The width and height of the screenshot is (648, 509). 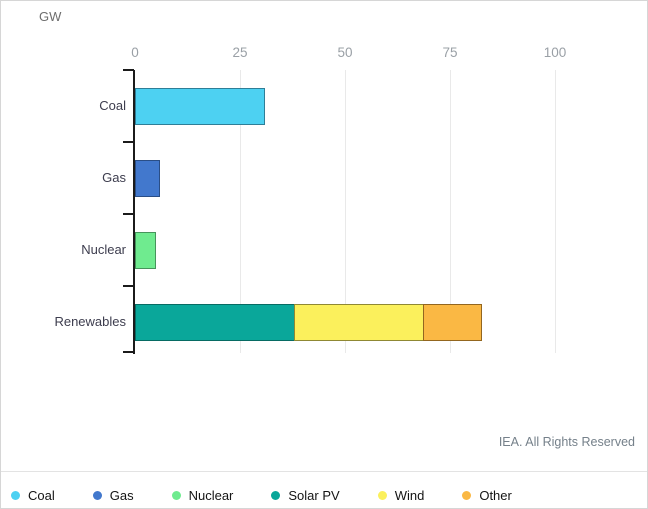 What do you see at coordinates (452, 322) in the screenshot?
I see `bar-segment-other` at bounding box center [452, 322].